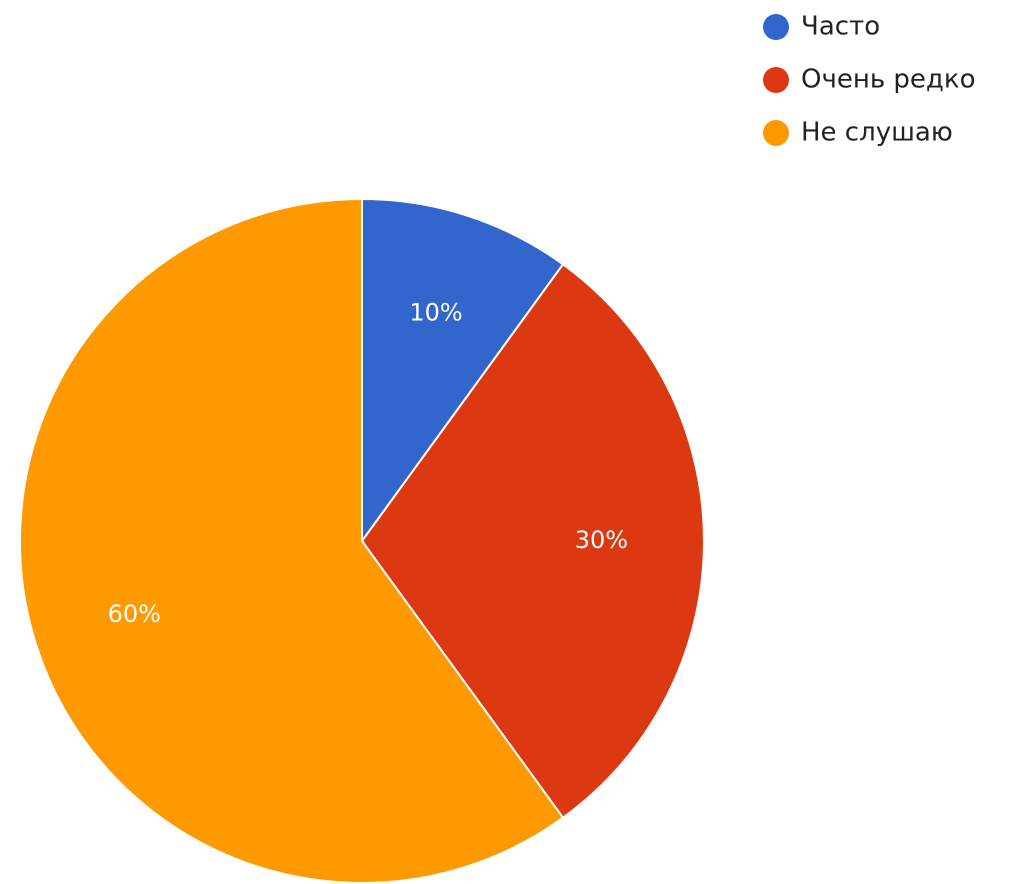 The height and width of the screenshot is (884, 1030). I want to click on legend: Часто Очень редко Не слушаю, so click(869, 80).